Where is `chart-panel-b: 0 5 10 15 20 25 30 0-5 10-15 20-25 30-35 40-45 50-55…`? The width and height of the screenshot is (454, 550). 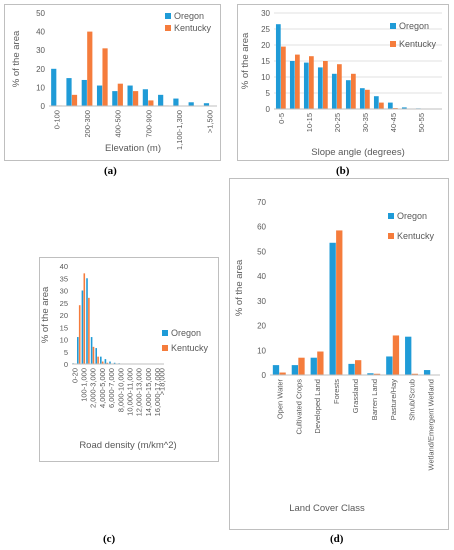
chart-panel-b: 0 5 10 15 20 25 30 0-5 10-15 20-25 30-35 40-45 50-55… is located at coordinates (343, 82).